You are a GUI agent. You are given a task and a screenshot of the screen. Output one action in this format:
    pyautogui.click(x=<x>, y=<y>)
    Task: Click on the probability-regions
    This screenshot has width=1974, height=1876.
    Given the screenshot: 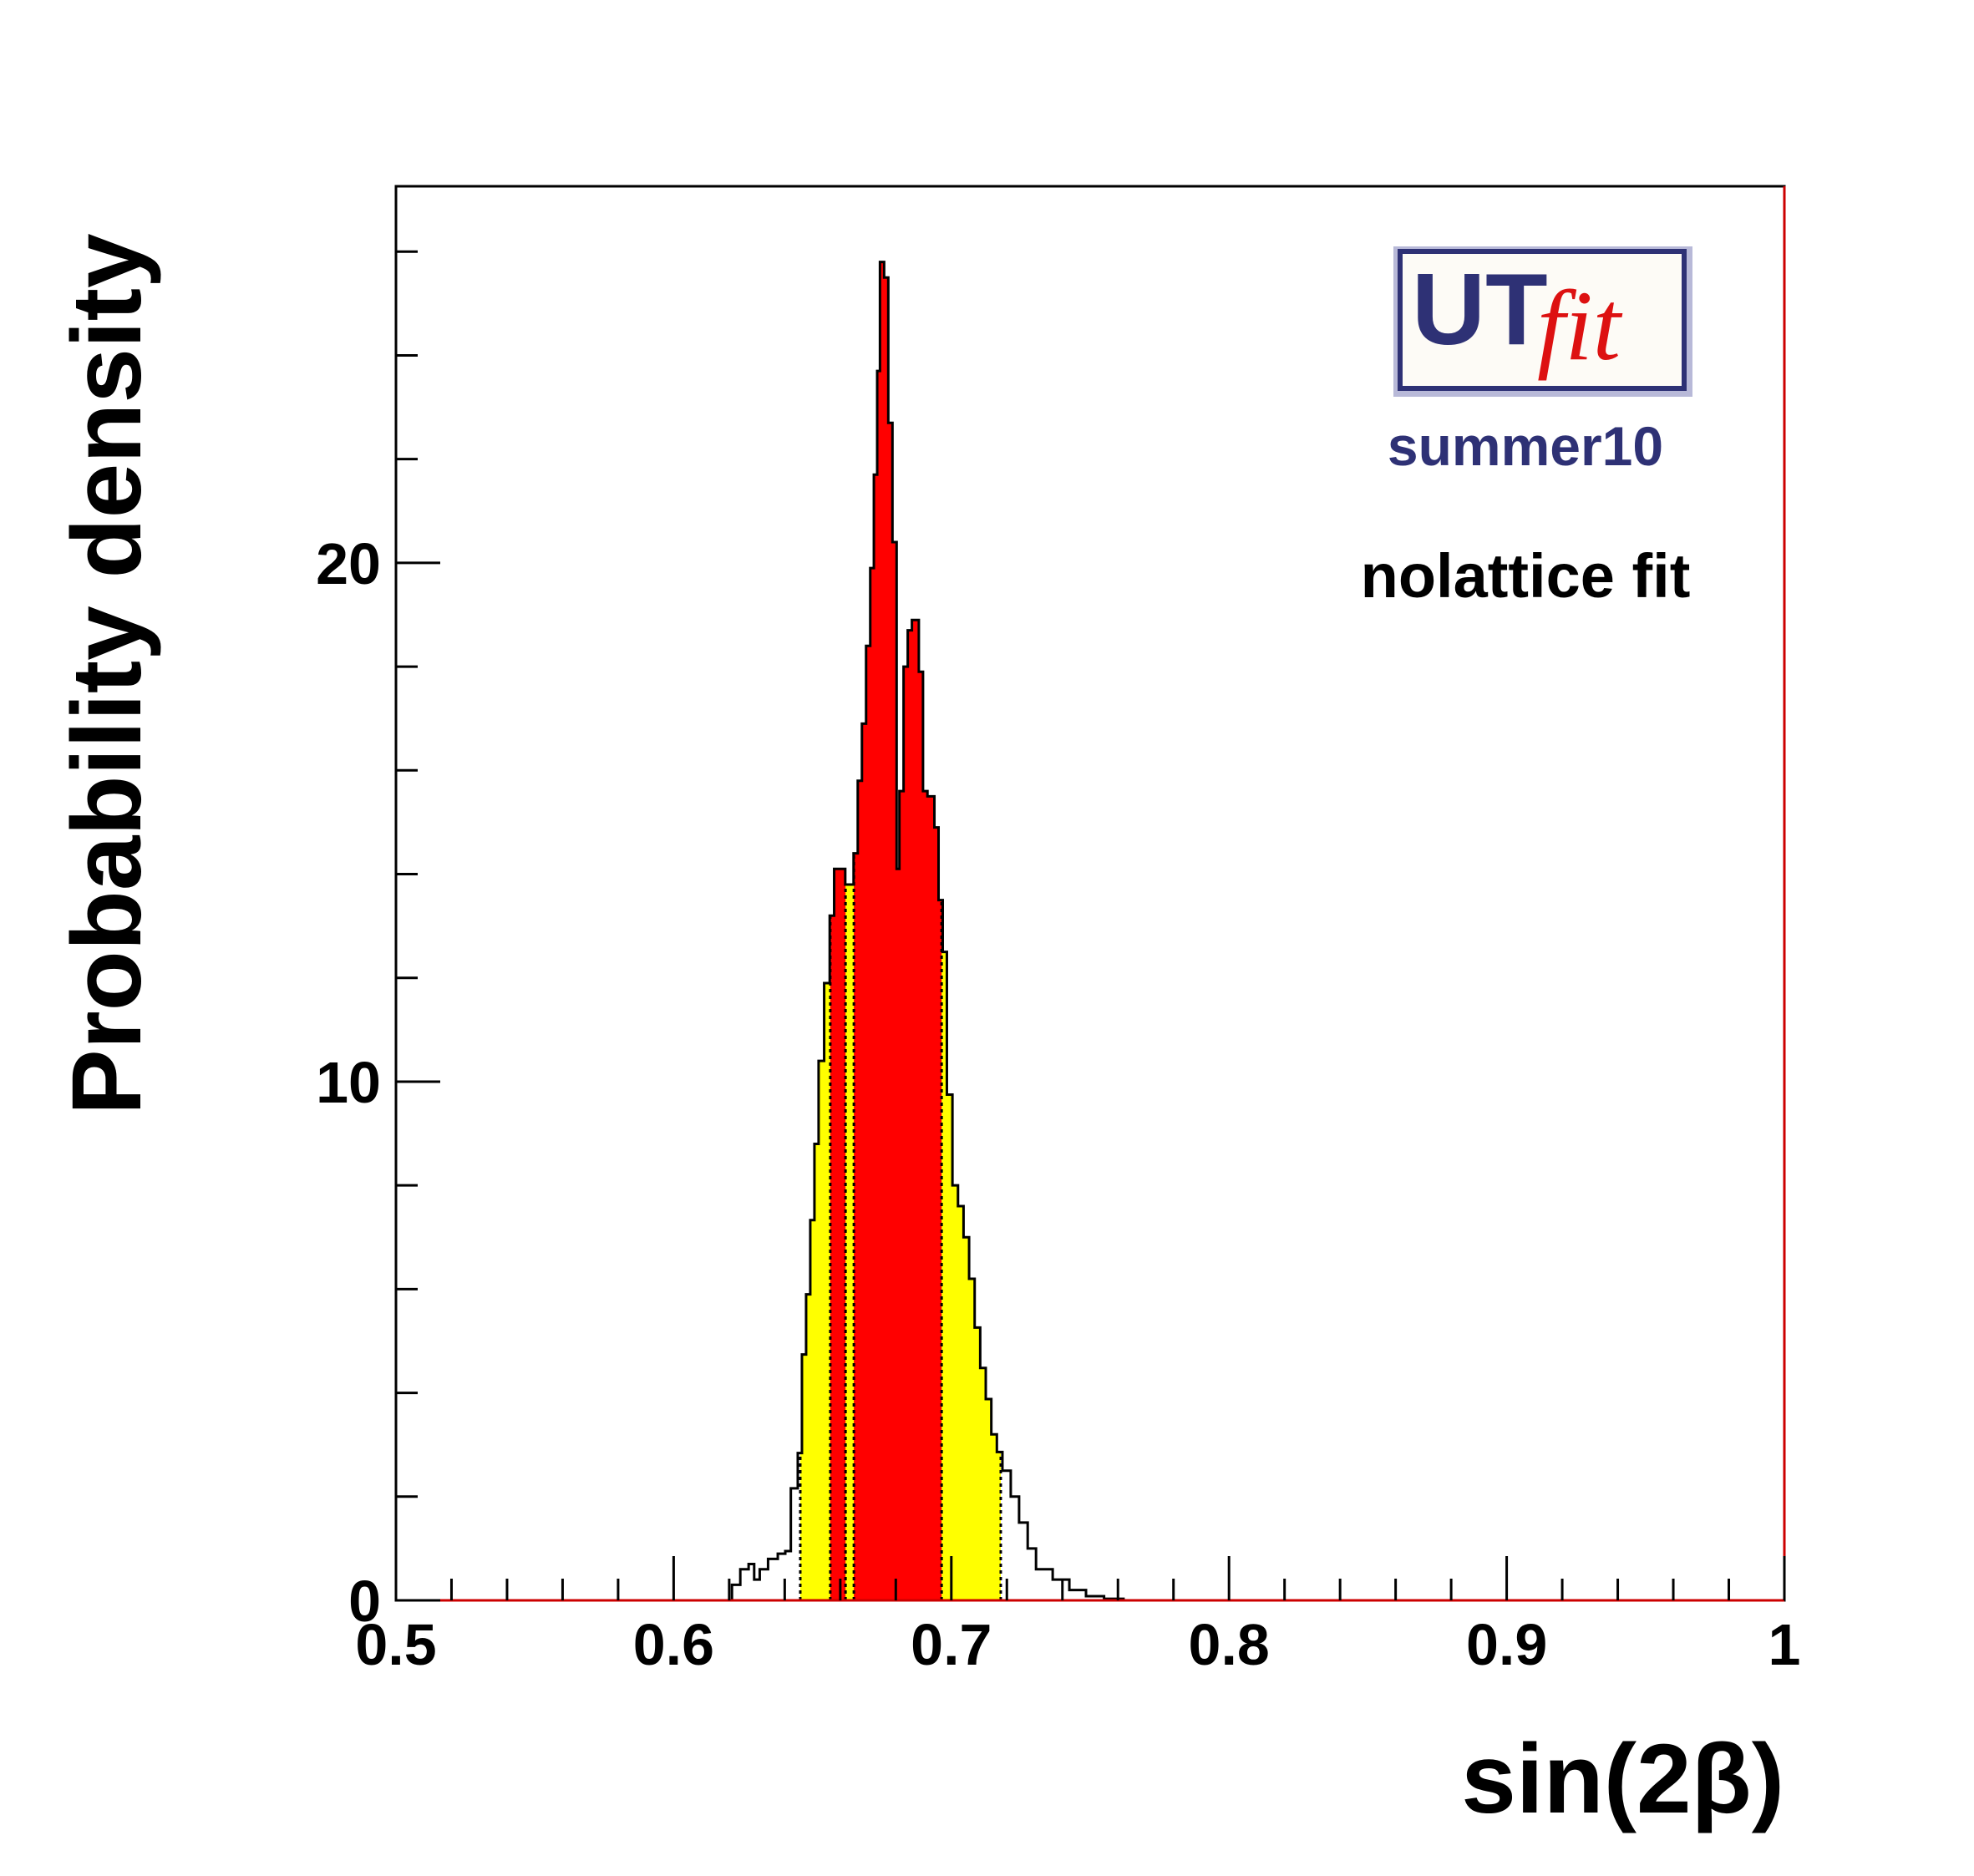 What is the action you would take?
    pyautogui.click(x=900, y=931)
    